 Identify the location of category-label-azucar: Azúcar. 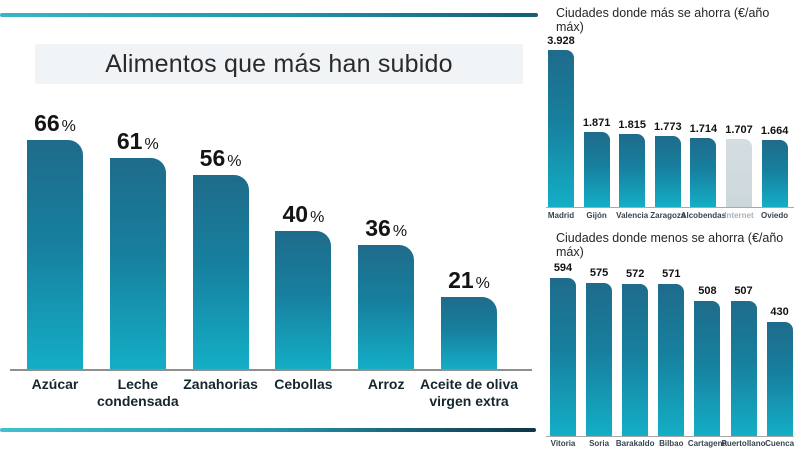
(55, 384).